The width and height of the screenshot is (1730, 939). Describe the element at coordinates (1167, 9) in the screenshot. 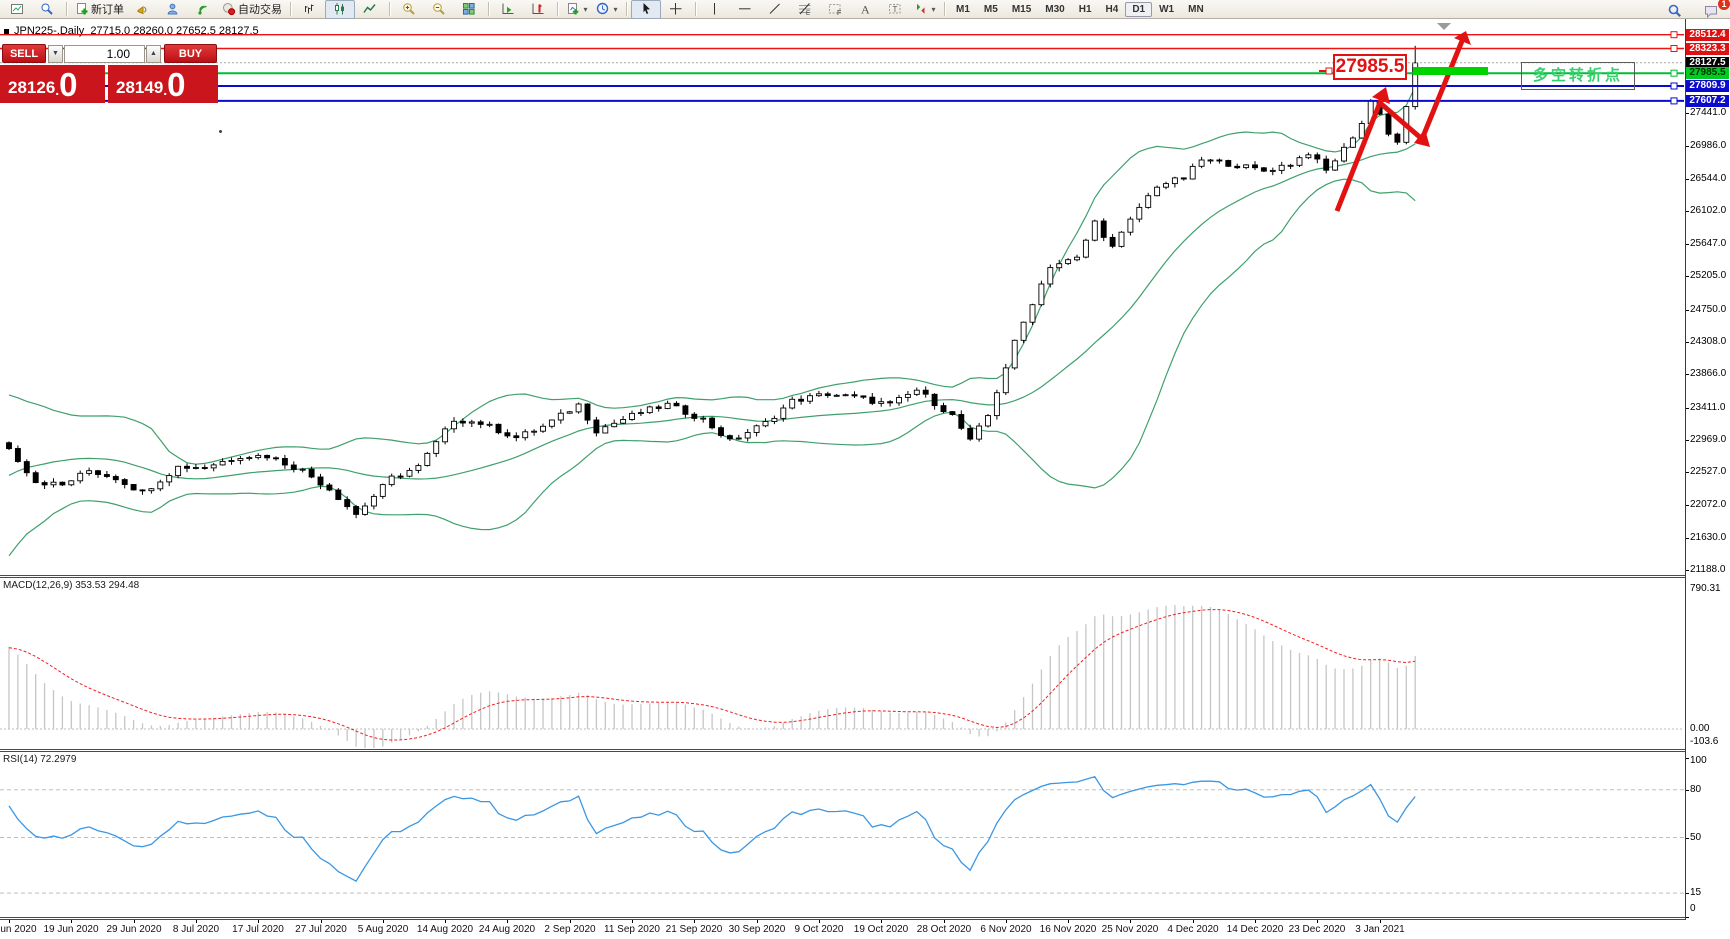

I see `timeframe-W1-button: W1` at that location.